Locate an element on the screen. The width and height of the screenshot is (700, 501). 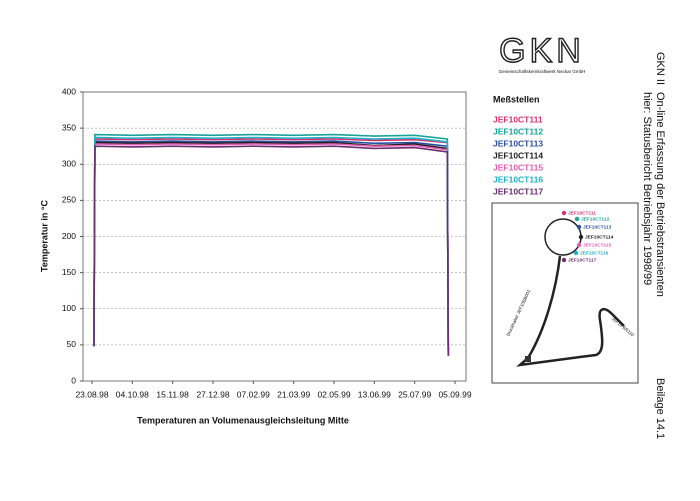
diagram-frame is located at coordinates (565, 293).